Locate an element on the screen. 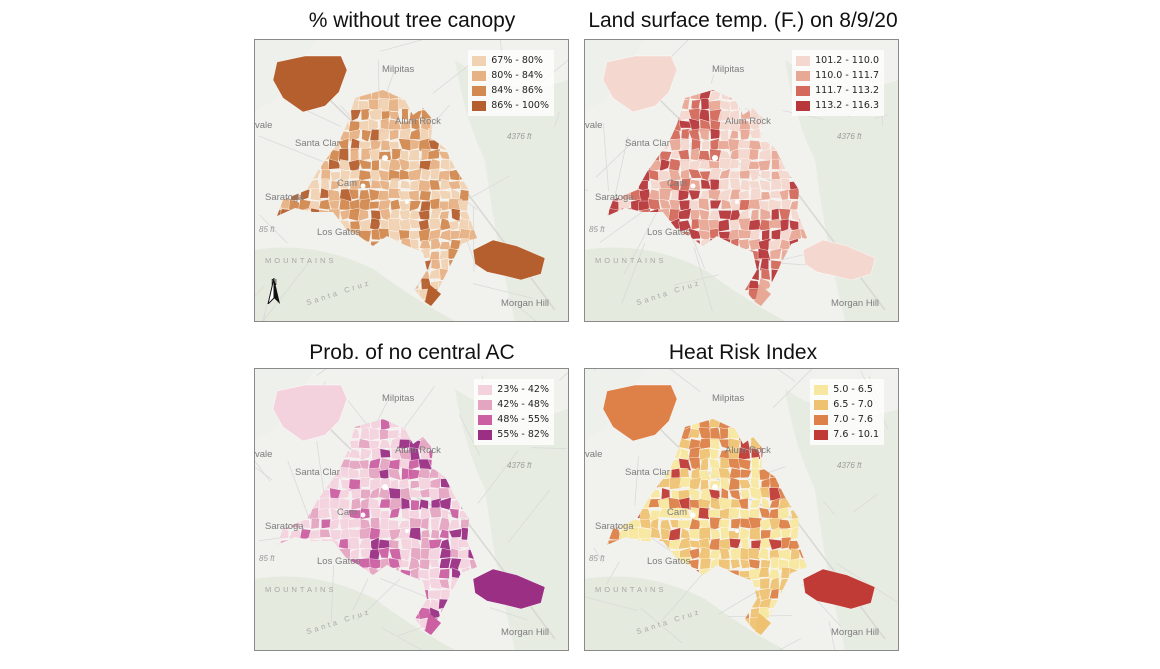 This screenshot has height=669, width=1160. panel-title-heat-risk-index: Heat Risk Index is located at coordinates (743, 352).